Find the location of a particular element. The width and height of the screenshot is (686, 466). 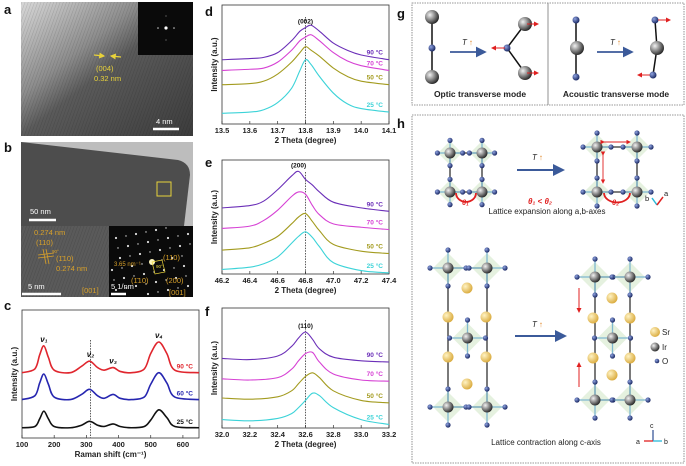

x-tick-label: 200 is located at coordinates (54, 444).